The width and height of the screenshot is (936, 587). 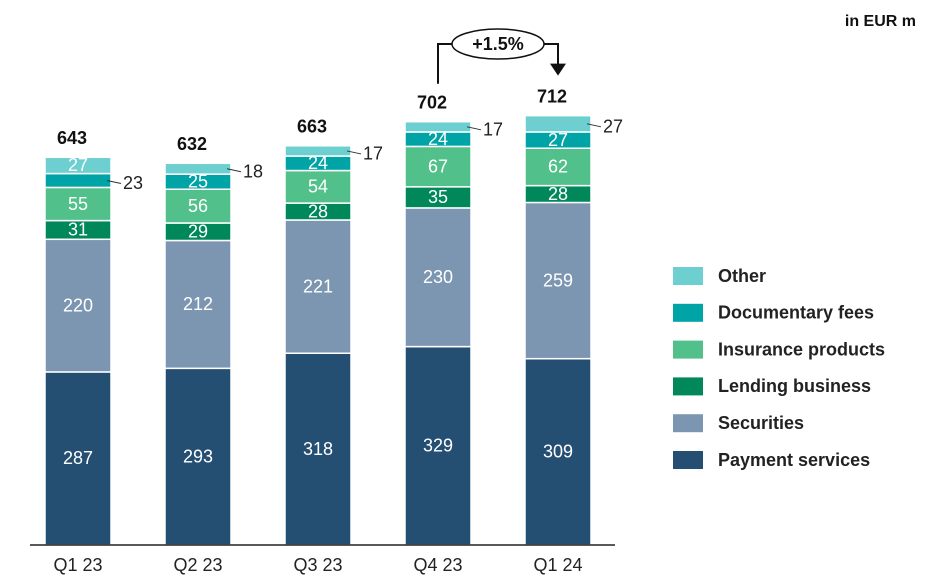 I want to click on value-label: 56, so click(x=198, y=206).